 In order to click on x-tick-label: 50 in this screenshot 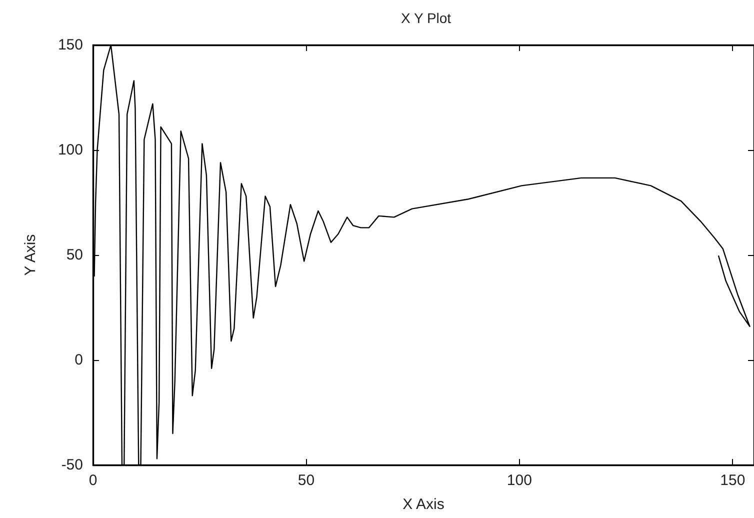, I will do `click(306, 480)`.